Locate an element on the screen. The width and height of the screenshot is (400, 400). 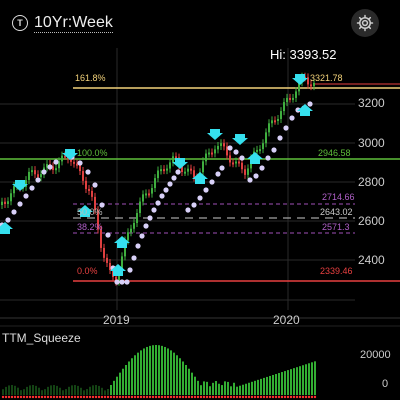
symbol-selector: T 10Yr:Week is located at coordinates (62, 23).